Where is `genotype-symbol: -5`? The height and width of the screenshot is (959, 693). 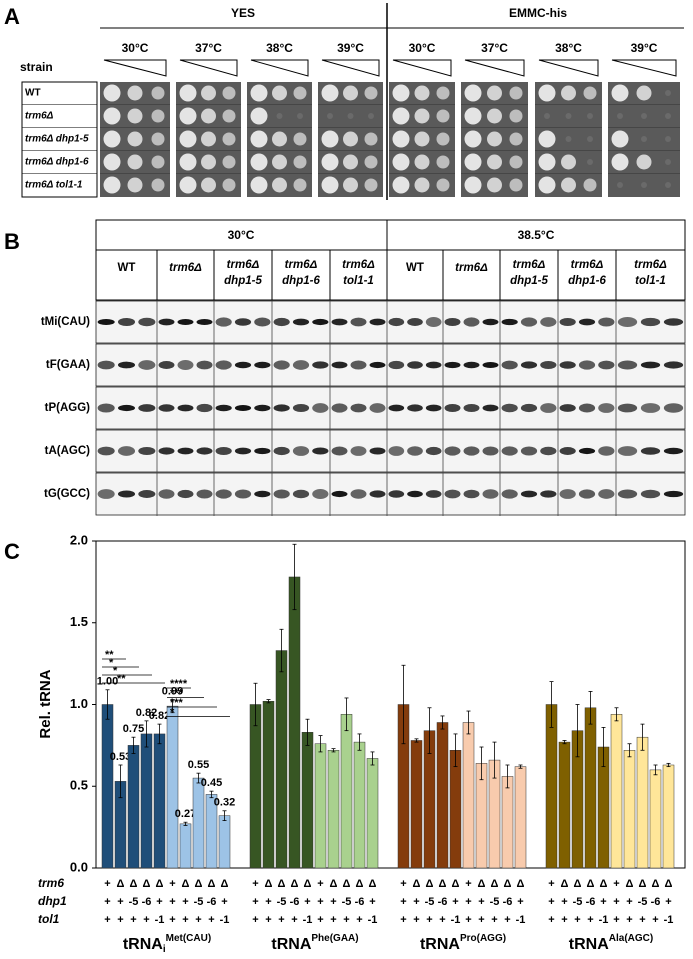 genotype-symbol: -5 is located at coordinates (282, 902).